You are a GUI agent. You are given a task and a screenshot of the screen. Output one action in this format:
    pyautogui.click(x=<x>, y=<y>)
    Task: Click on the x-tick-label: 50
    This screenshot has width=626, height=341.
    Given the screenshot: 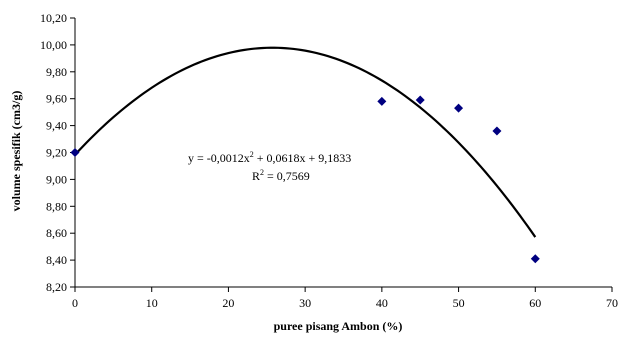 What is the action you would take?
    pyautogui.click(x=459, y=303)
    